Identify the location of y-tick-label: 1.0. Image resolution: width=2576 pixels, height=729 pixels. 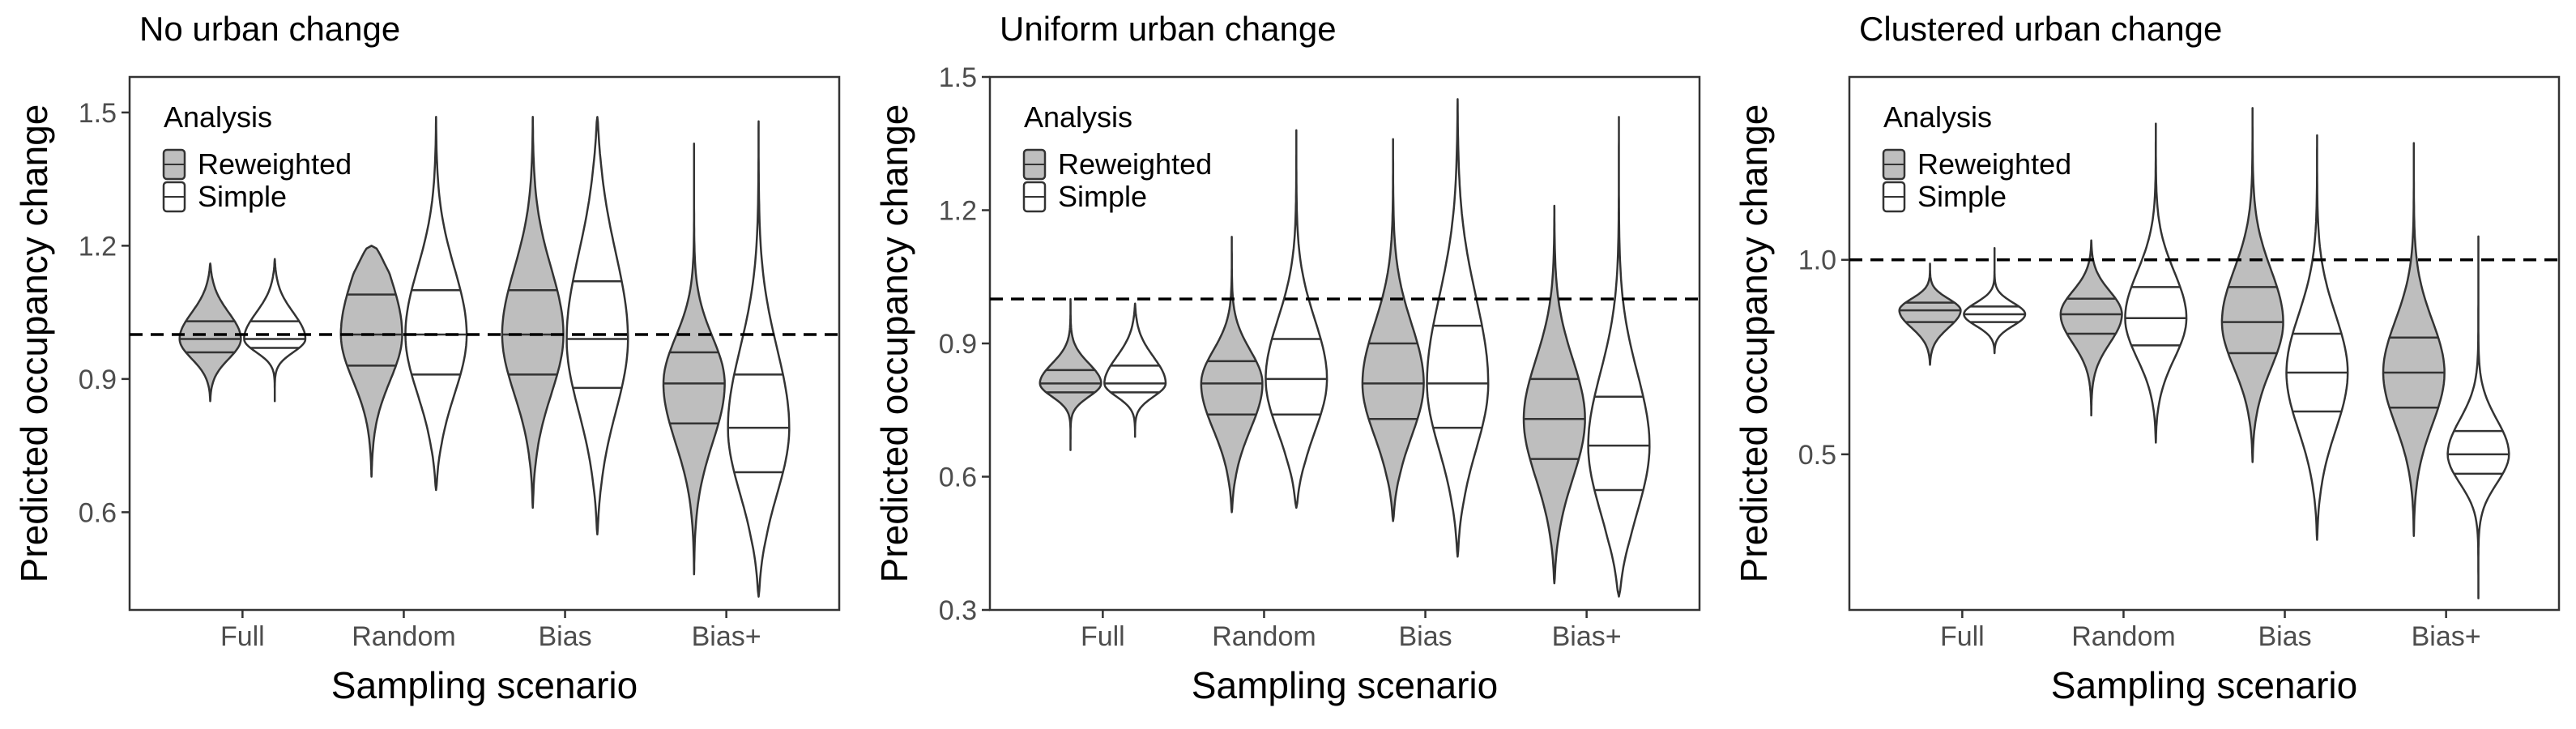
(1817, 260).